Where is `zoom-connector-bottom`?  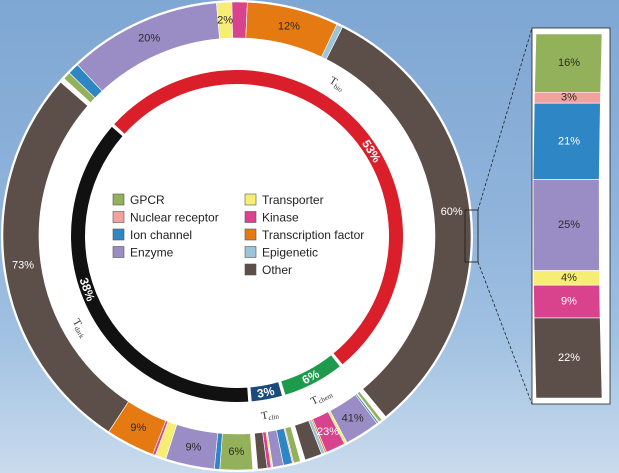 zoom-connector-bottom is located at coordinates (505, 333).